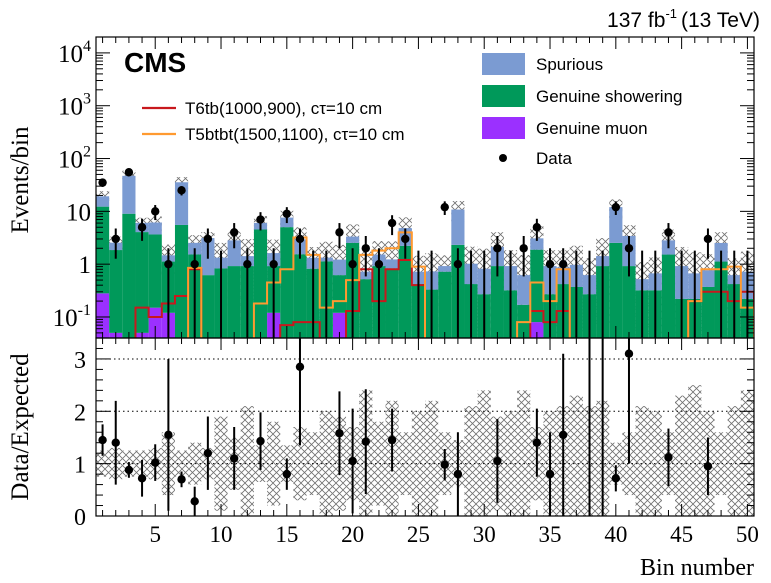 This screenshot has height=583, width=771. What do you see at coordinates (78, 212) in the screenshot?
I see `y-tick-label-top-10: 10` at bounding box center [78, 212].